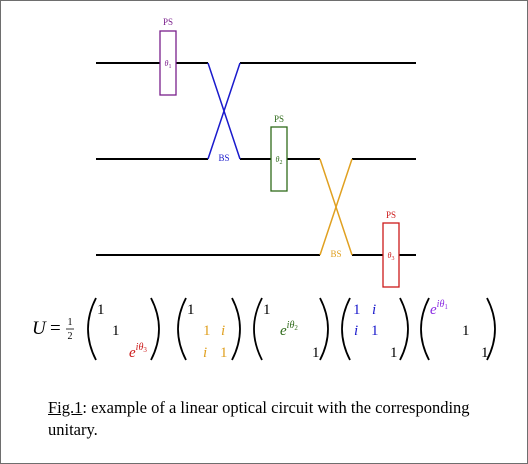  What do you see at coordinates (155, 329) in the screenshot?
I see `matrix-1-right-paren` at bounding box center [155, 329].